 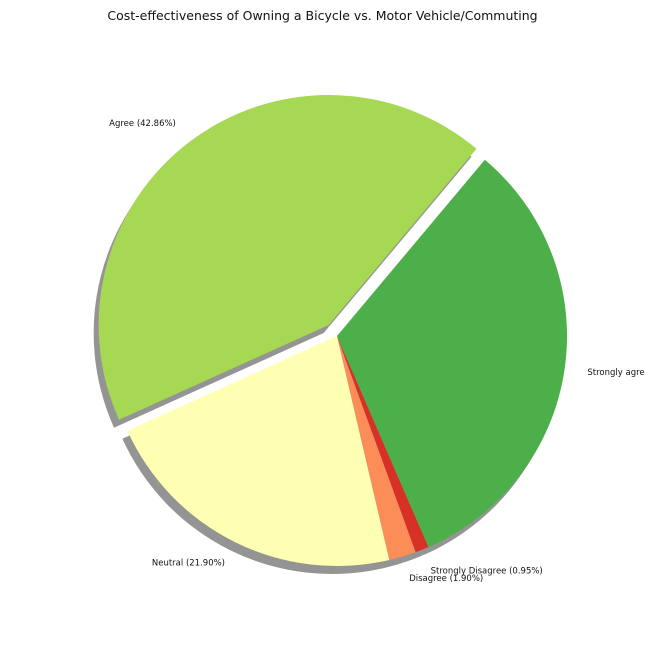 What do you see at coordinates (376, 448) in the screenshot?
I see `pie-slice-disagree` at bounding box center [376, 448].